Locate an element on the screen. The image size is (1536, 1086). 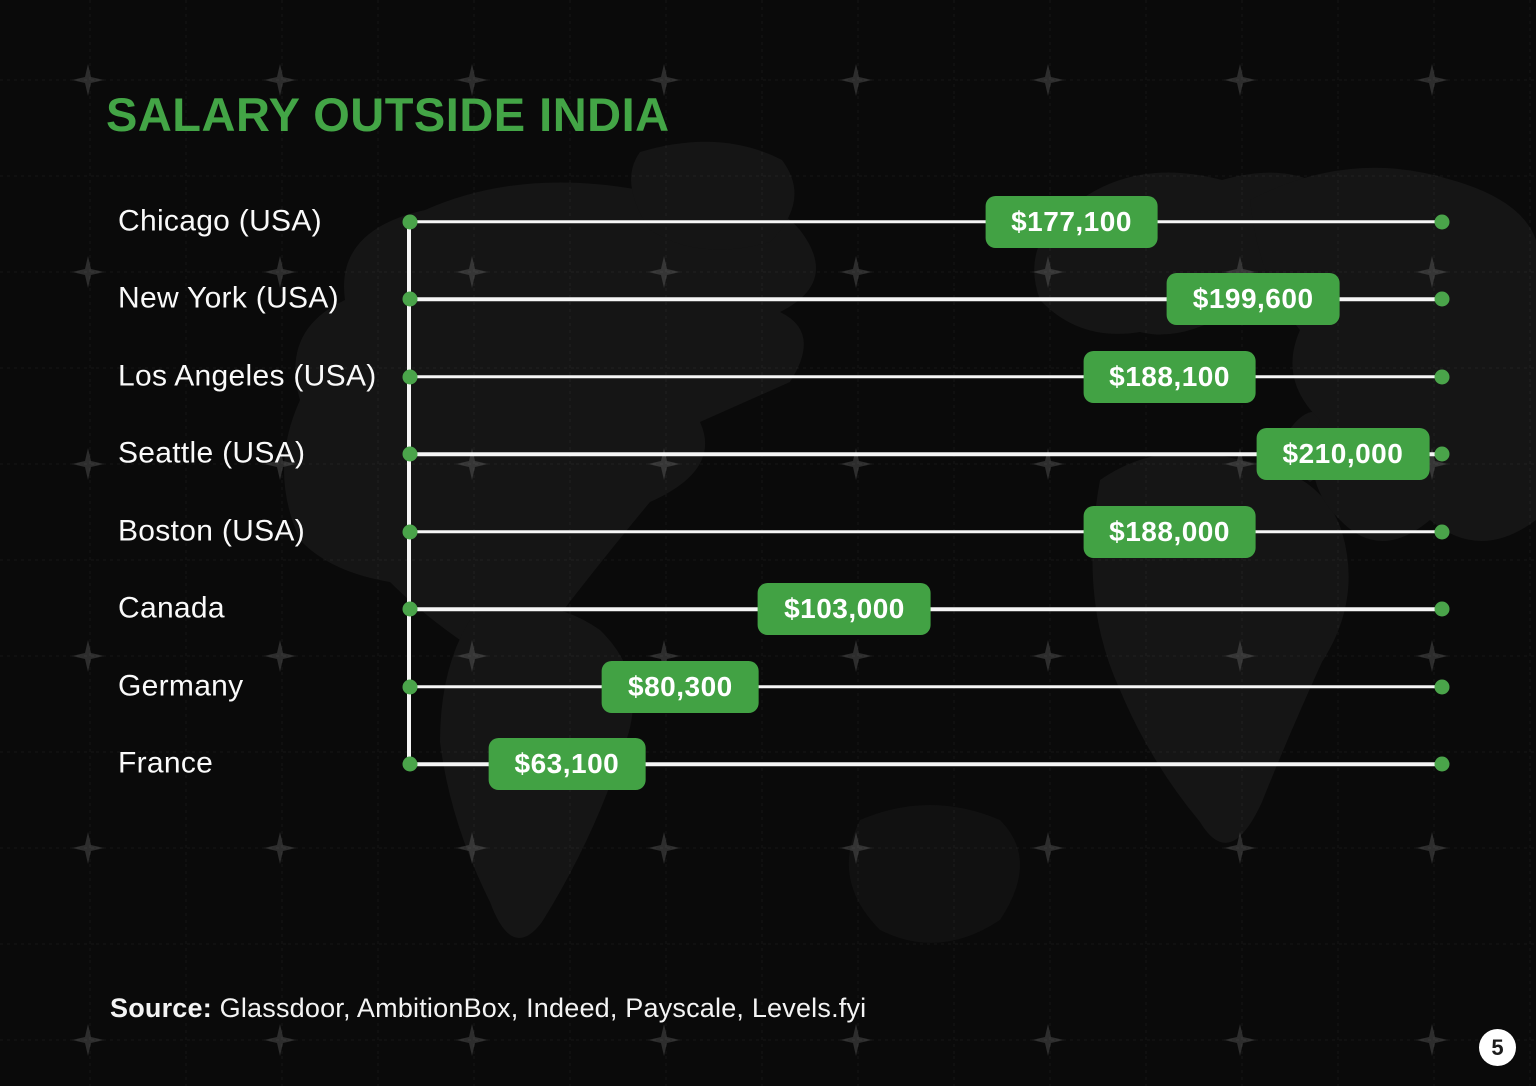
chart-row: Chicago (USA) $177,100 is located at coordinates (768, 222).